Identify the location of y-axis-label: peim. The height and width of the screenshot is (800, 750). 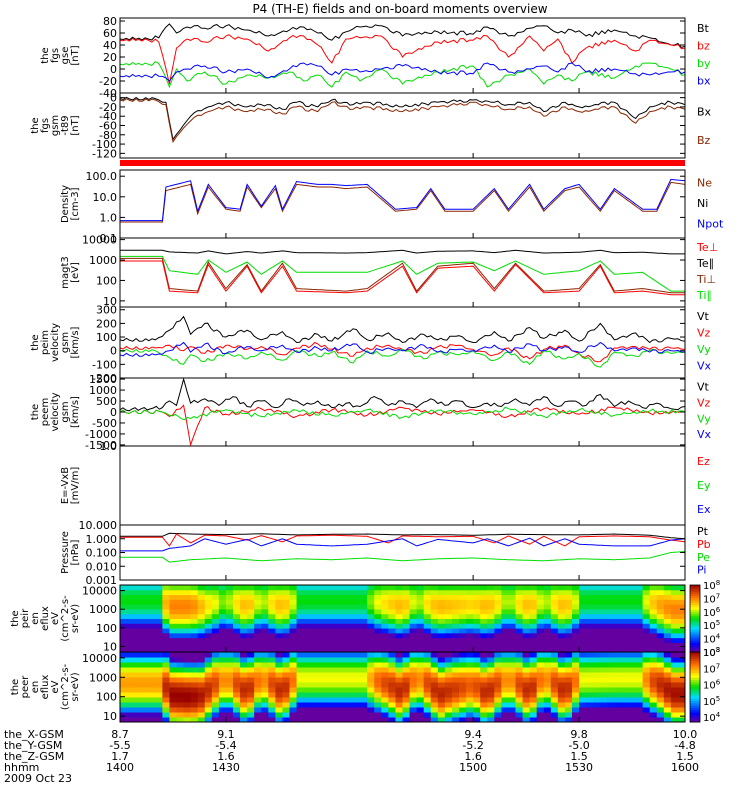
(45, 342).